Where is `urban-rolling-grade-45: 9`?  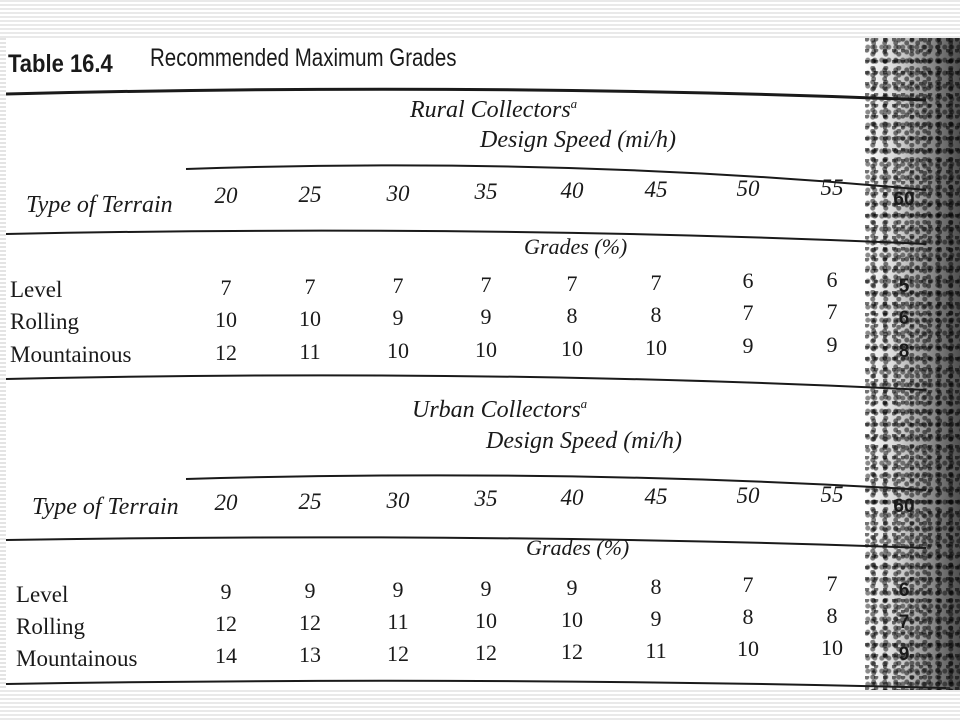 urban-rolling-grade-45: 9 is located at coordinates (656, 618).